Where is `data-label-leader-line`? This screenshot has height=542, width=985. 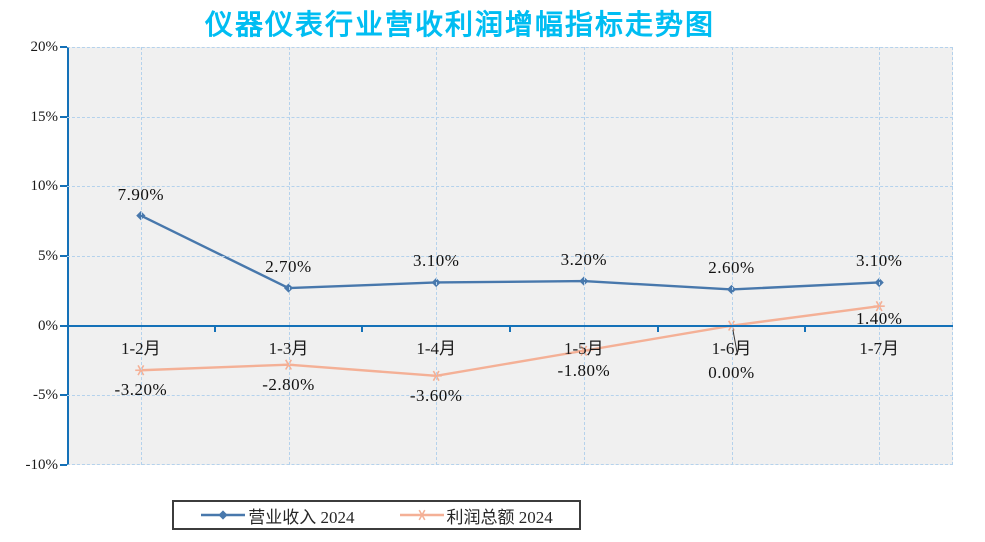 data-label-leader-line is located at coordinates (735, 341).